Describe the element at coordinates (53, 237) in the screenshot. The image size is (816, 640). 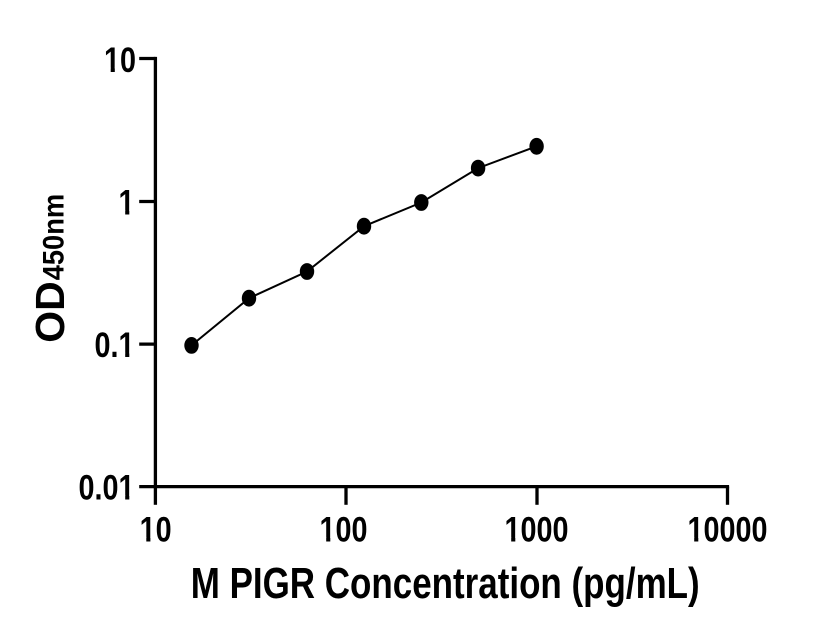
I see `svg-text: 450nm` at that location.